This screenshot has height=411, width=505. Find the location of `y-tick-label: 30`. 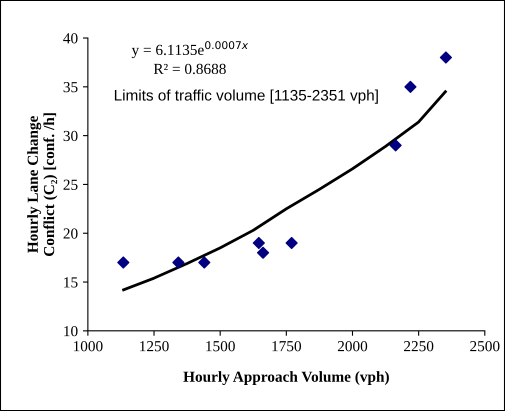

y-tick-label: 30 is located at coordinates (71, 136).